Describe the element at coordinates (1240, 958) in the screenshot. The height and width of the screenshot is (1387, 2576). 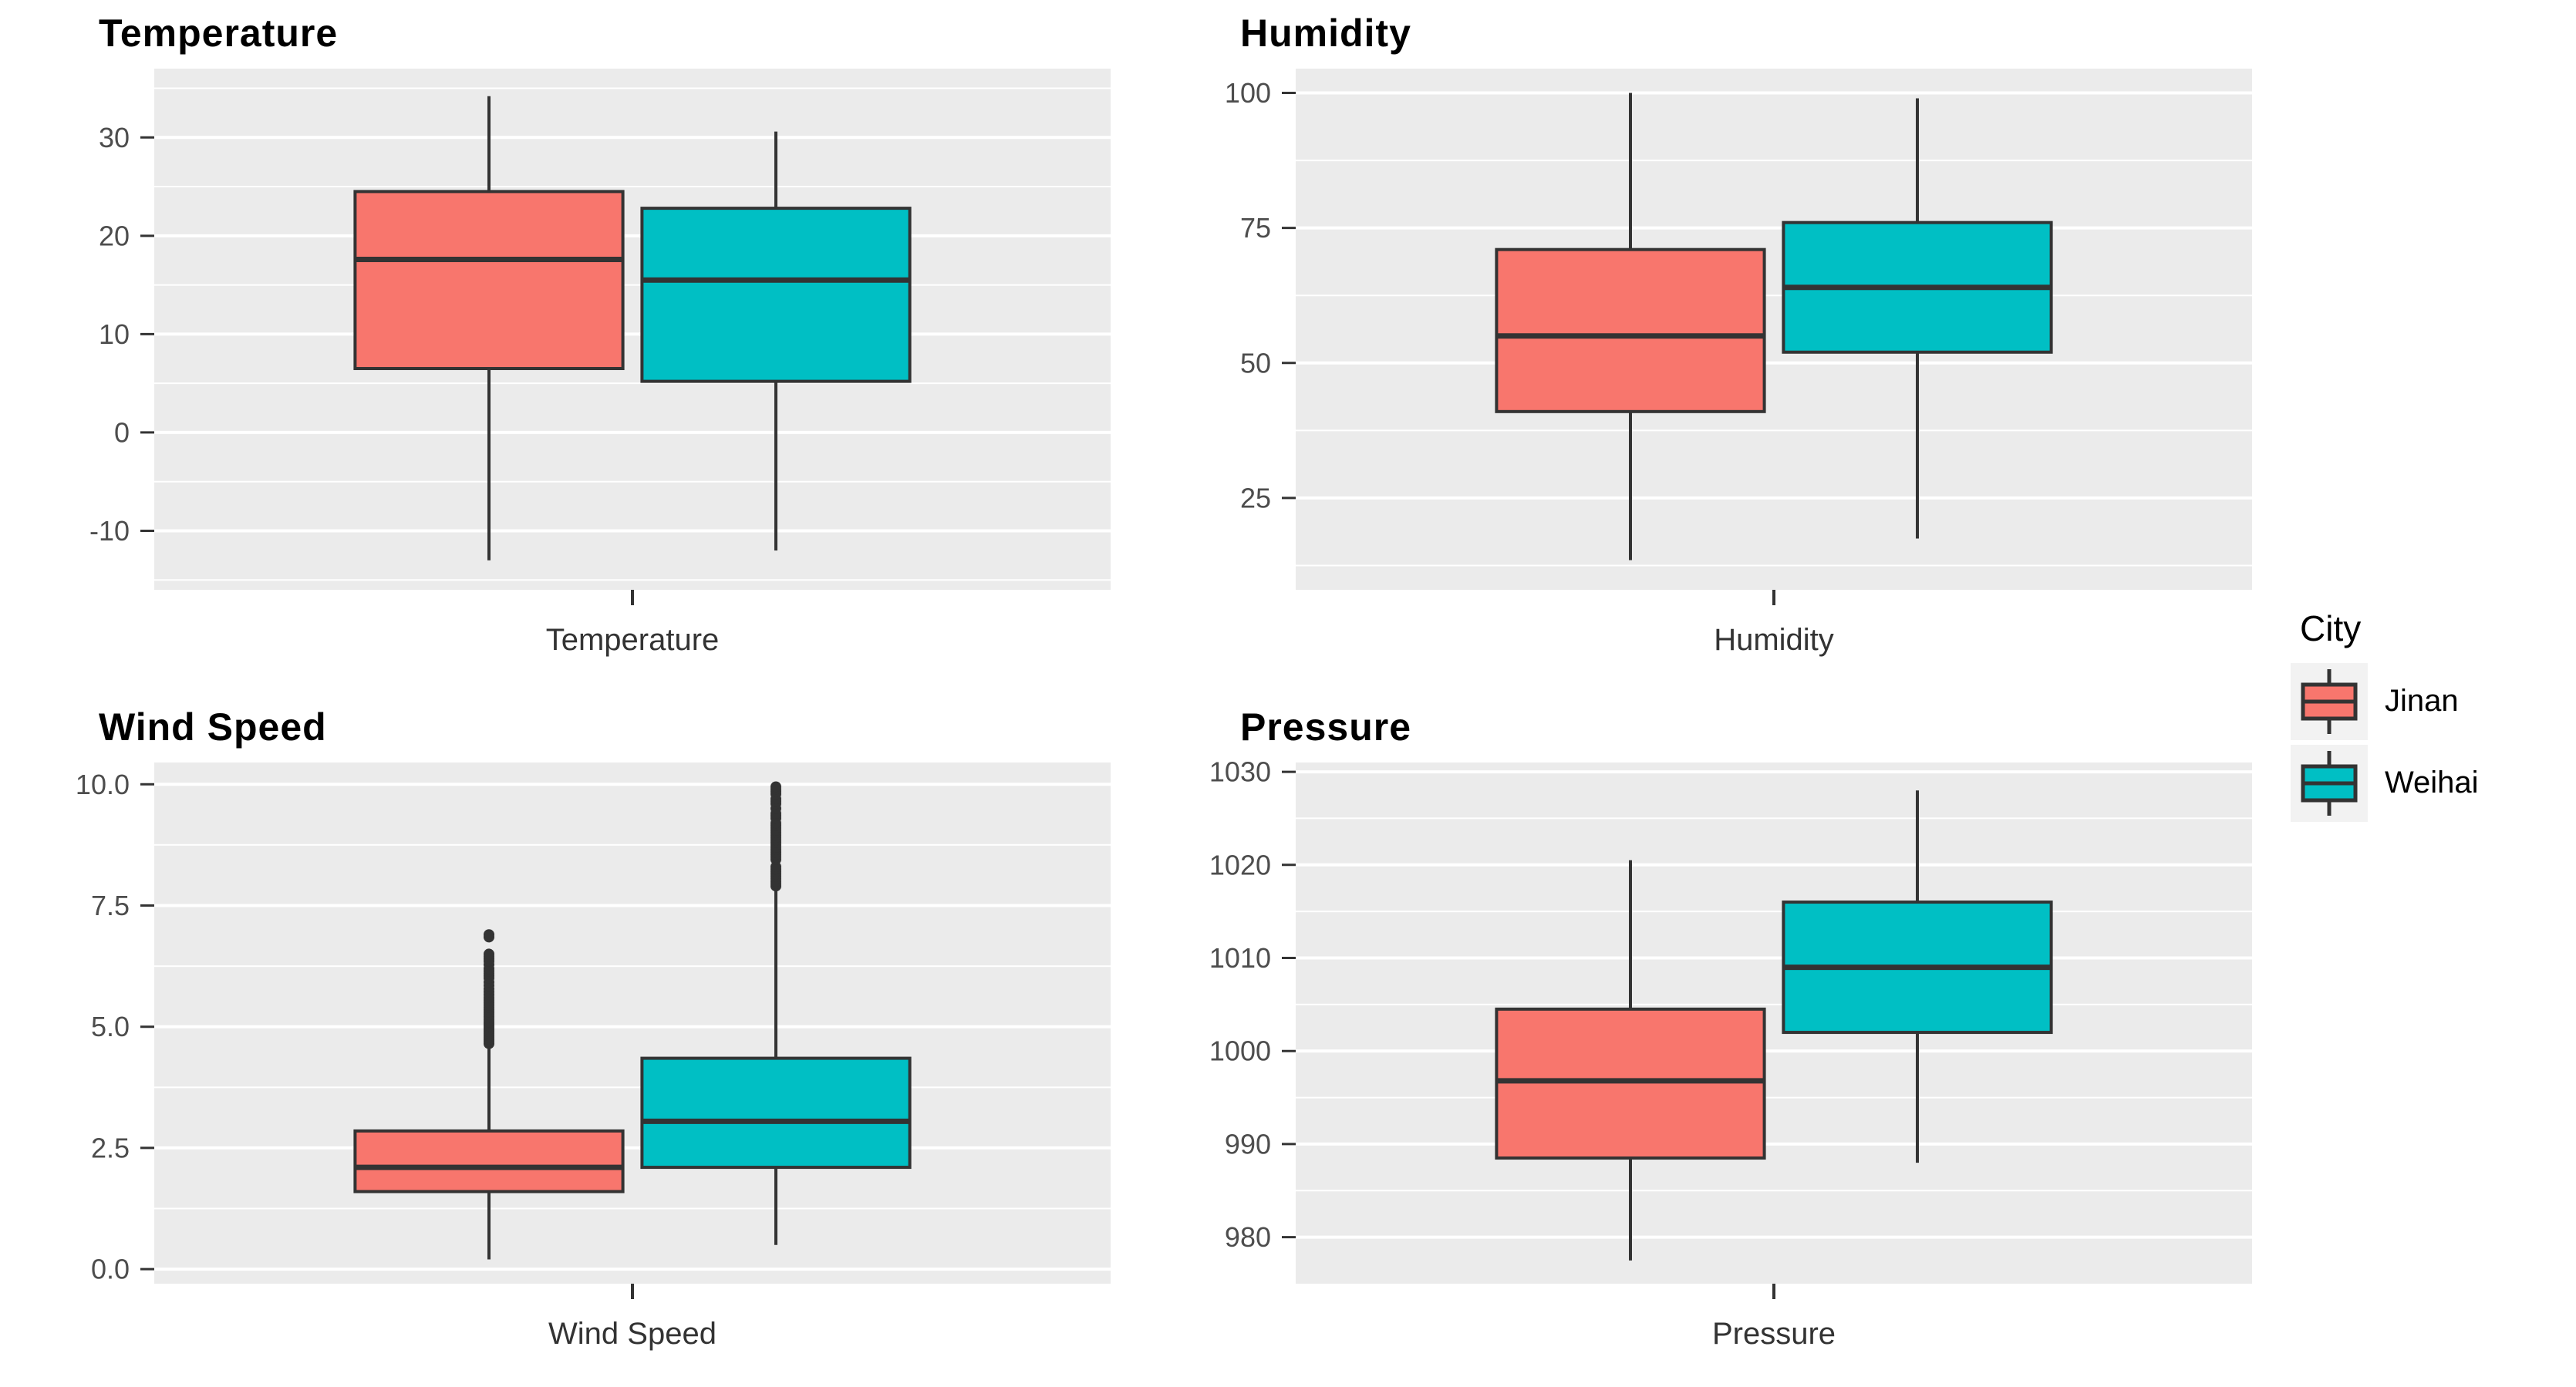
I see `svg-text: 1010` at that location.